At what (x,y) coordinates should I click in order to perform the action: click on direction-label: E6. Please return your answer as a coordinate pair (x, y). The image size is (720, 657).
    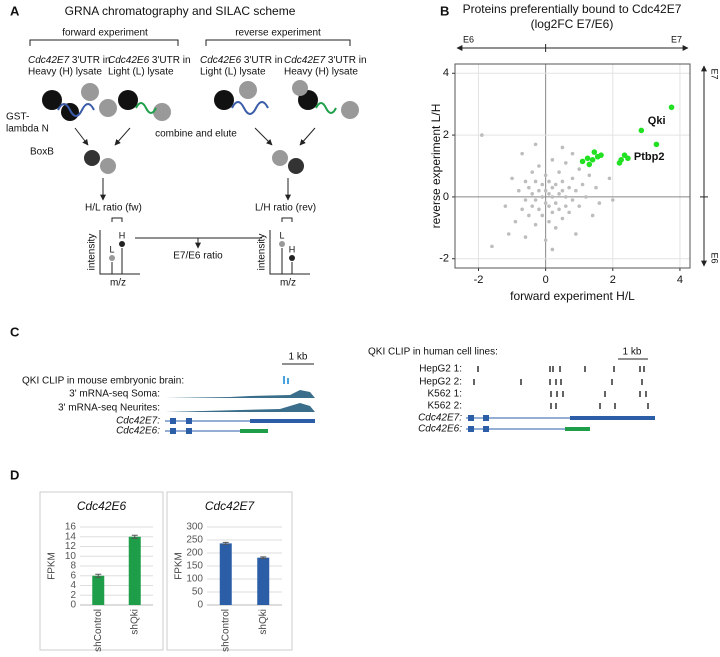
    Looking at the image, I should click on (715, 257).